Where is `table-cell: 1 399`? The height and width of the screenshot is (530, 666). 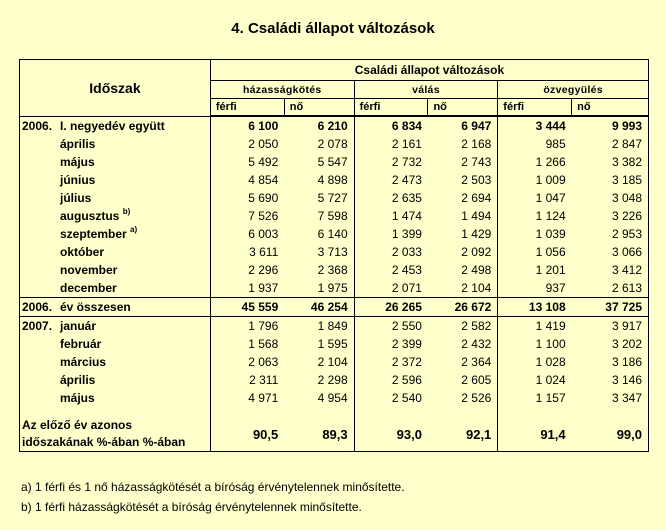
table-cell: 1 399 is located at coordinates (390, 234).